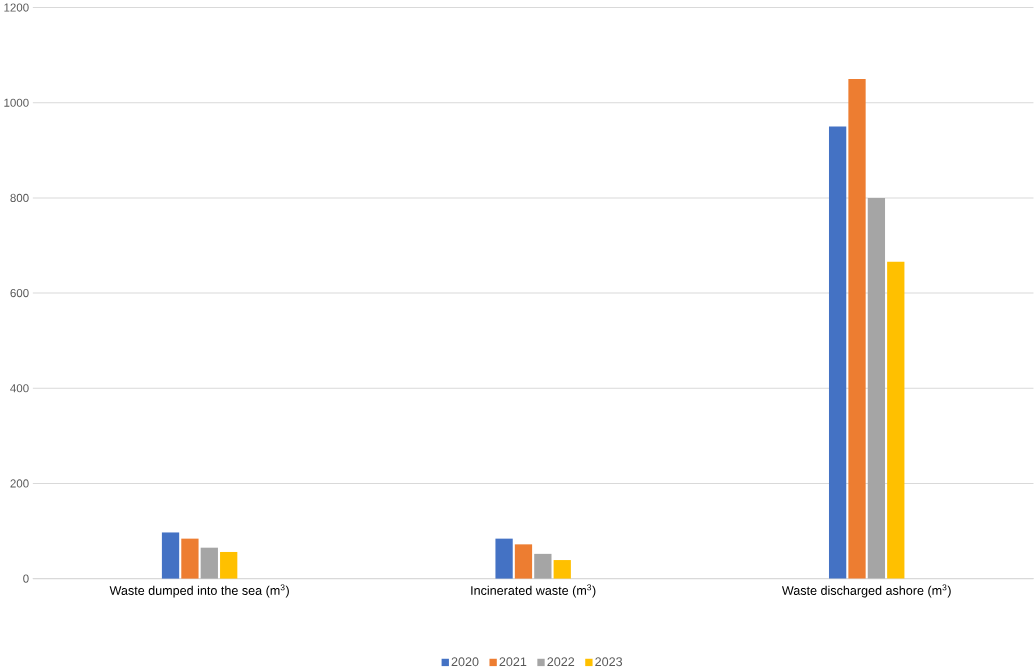 The height and width of the screenshot is (672, 1034). What do you see at coordinates (16, 102) in the screenshot?
I see `y-tick-label: 1000` at bounding box center [16, 102].